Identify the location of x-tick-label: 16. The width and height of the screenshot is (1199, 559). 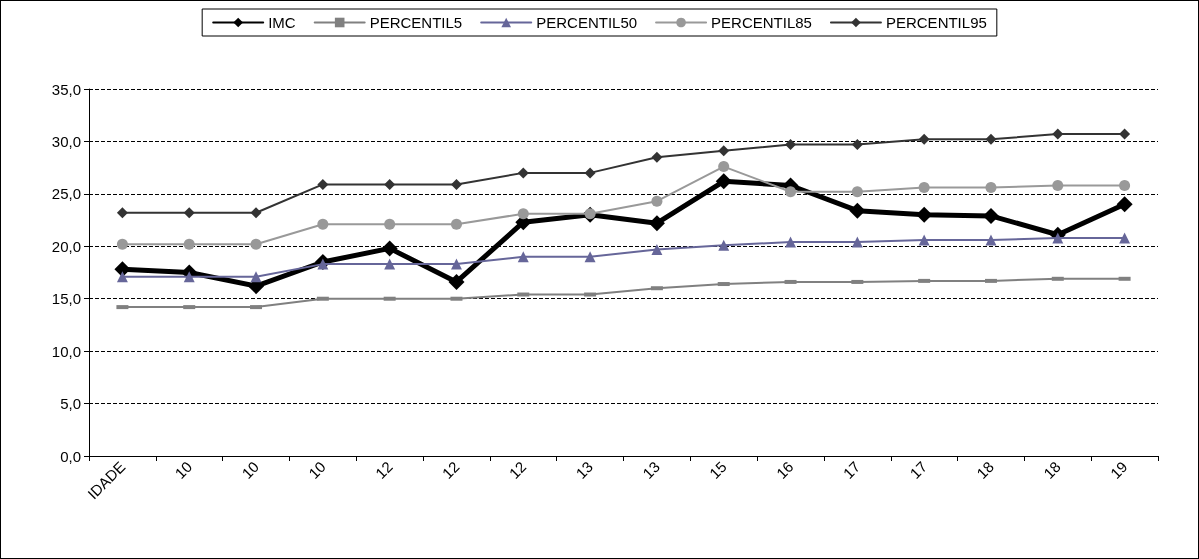
(784, 469).